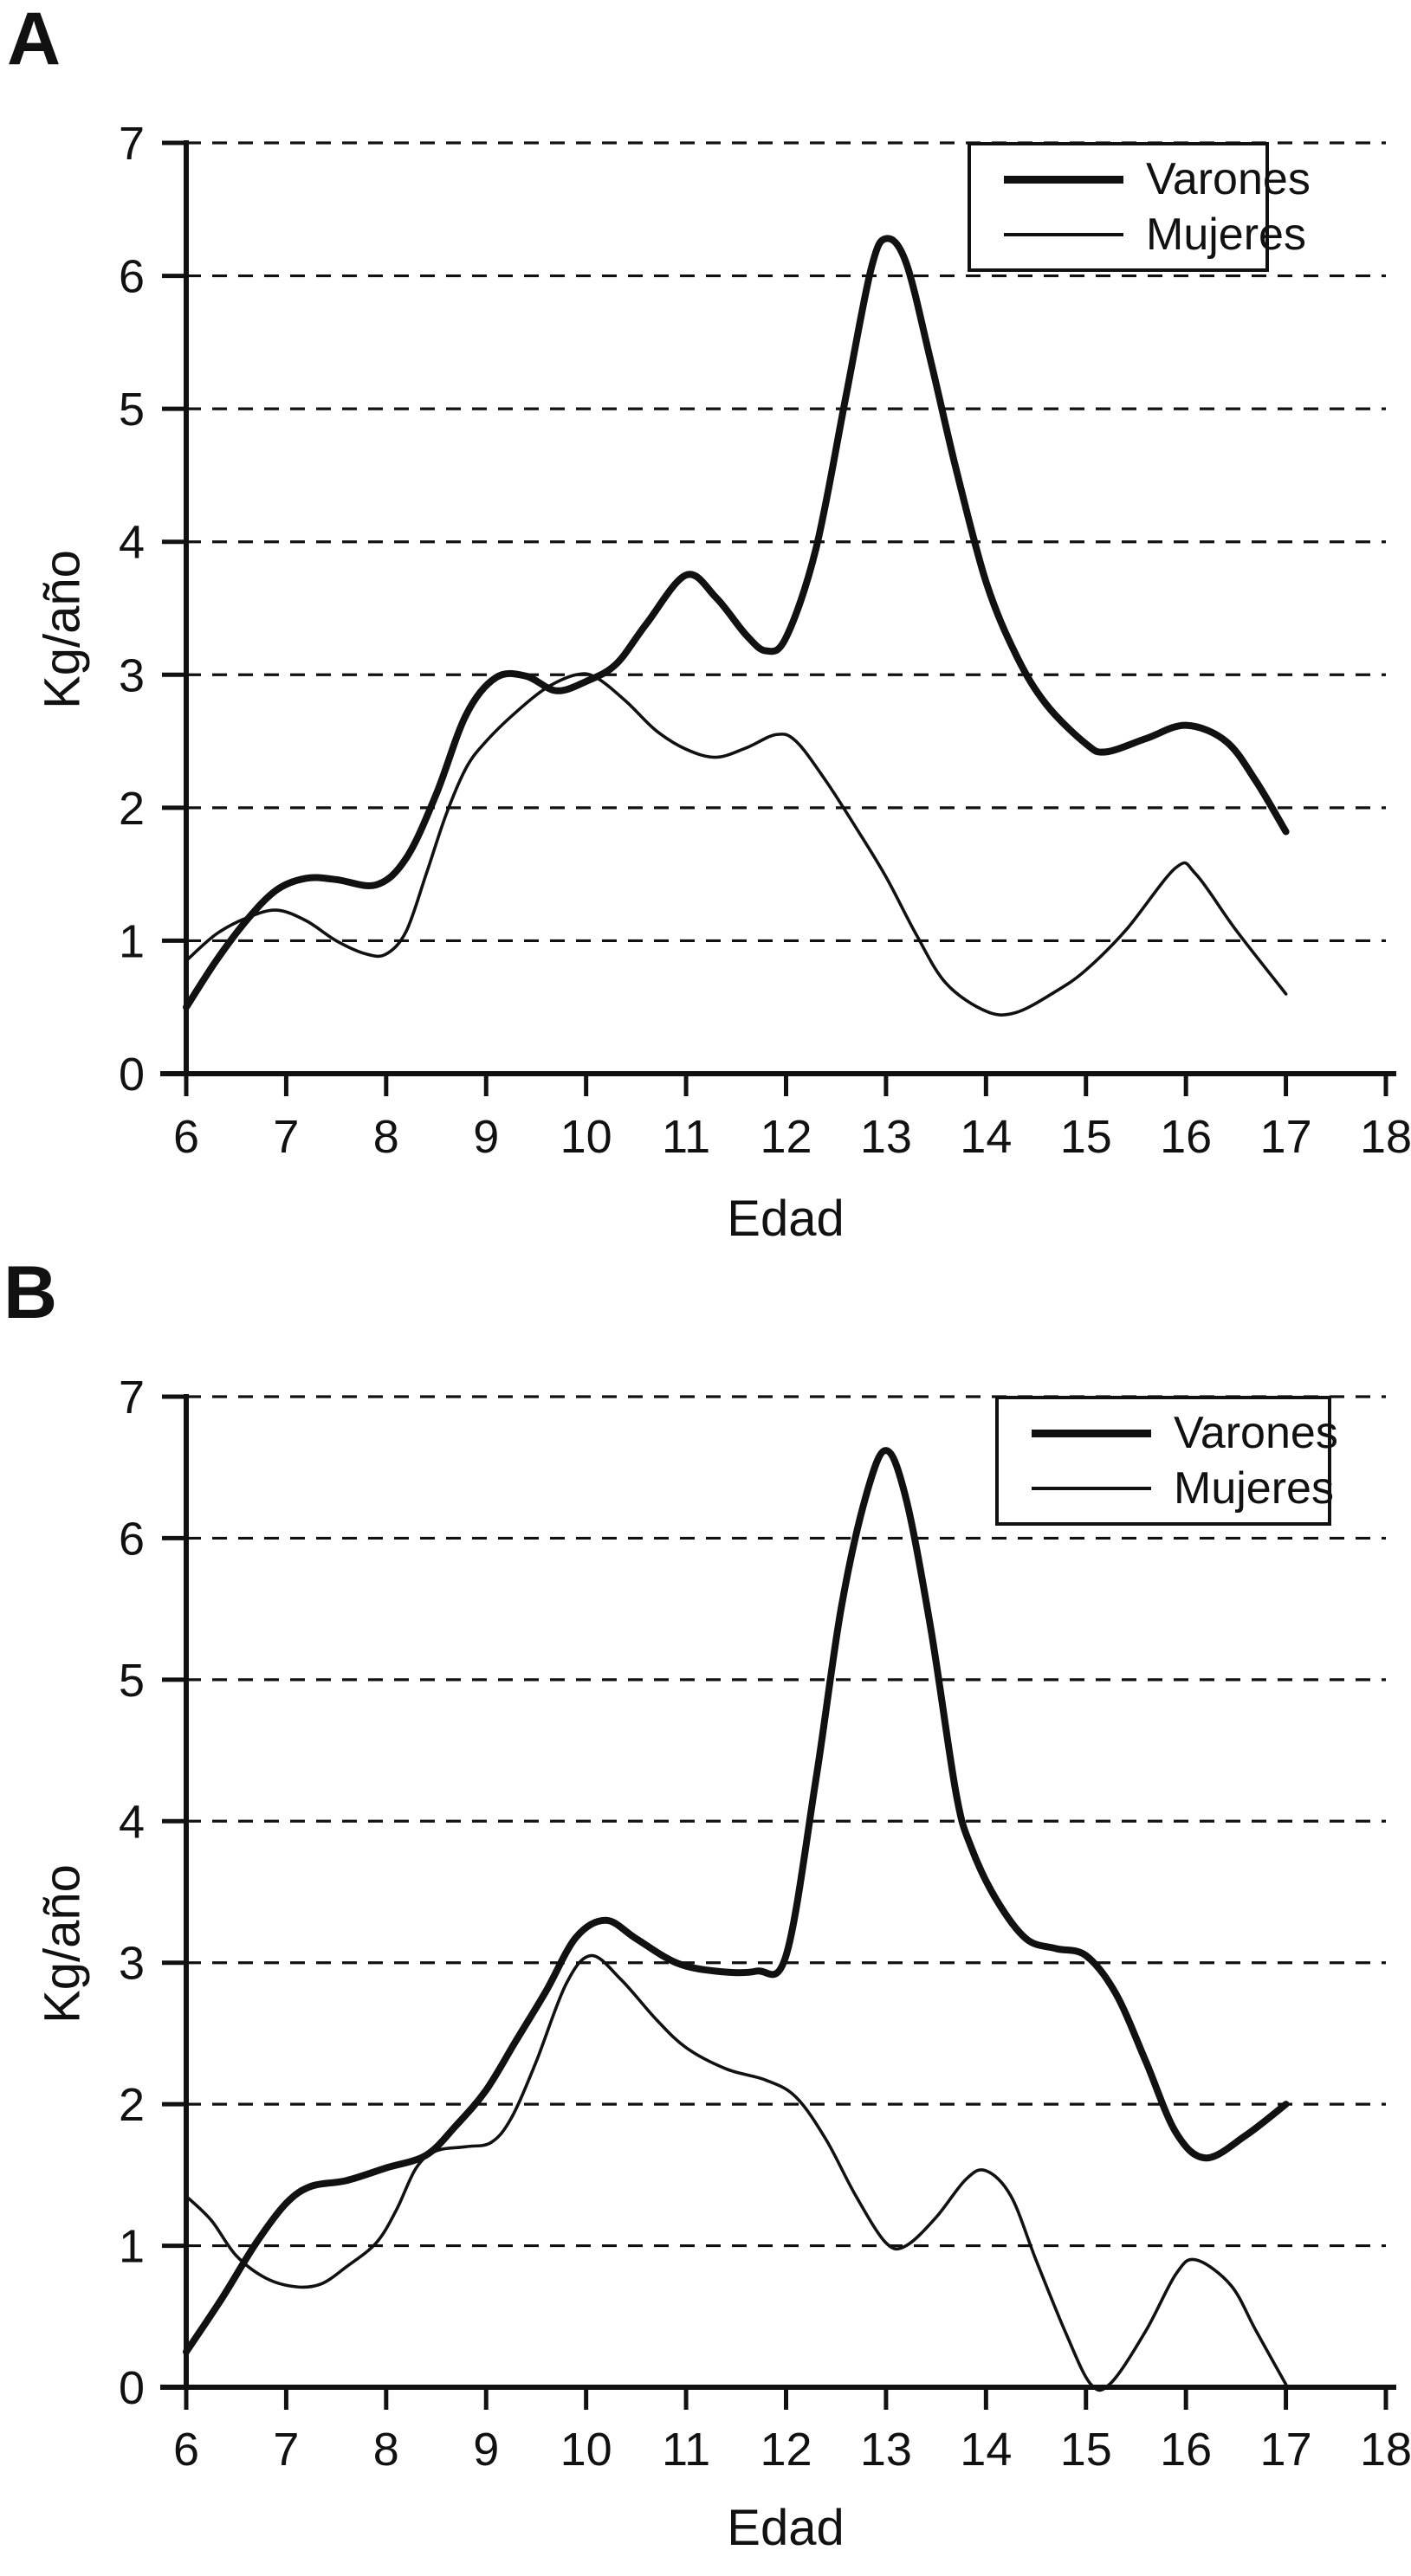 The height and width of the screenshot is (2576, 1411). What do you see at coordinates (1086, 2450) in the screenshot?
I see `x-tick-label-15-panel-b: 15` at bounding box center [1086, 2450].